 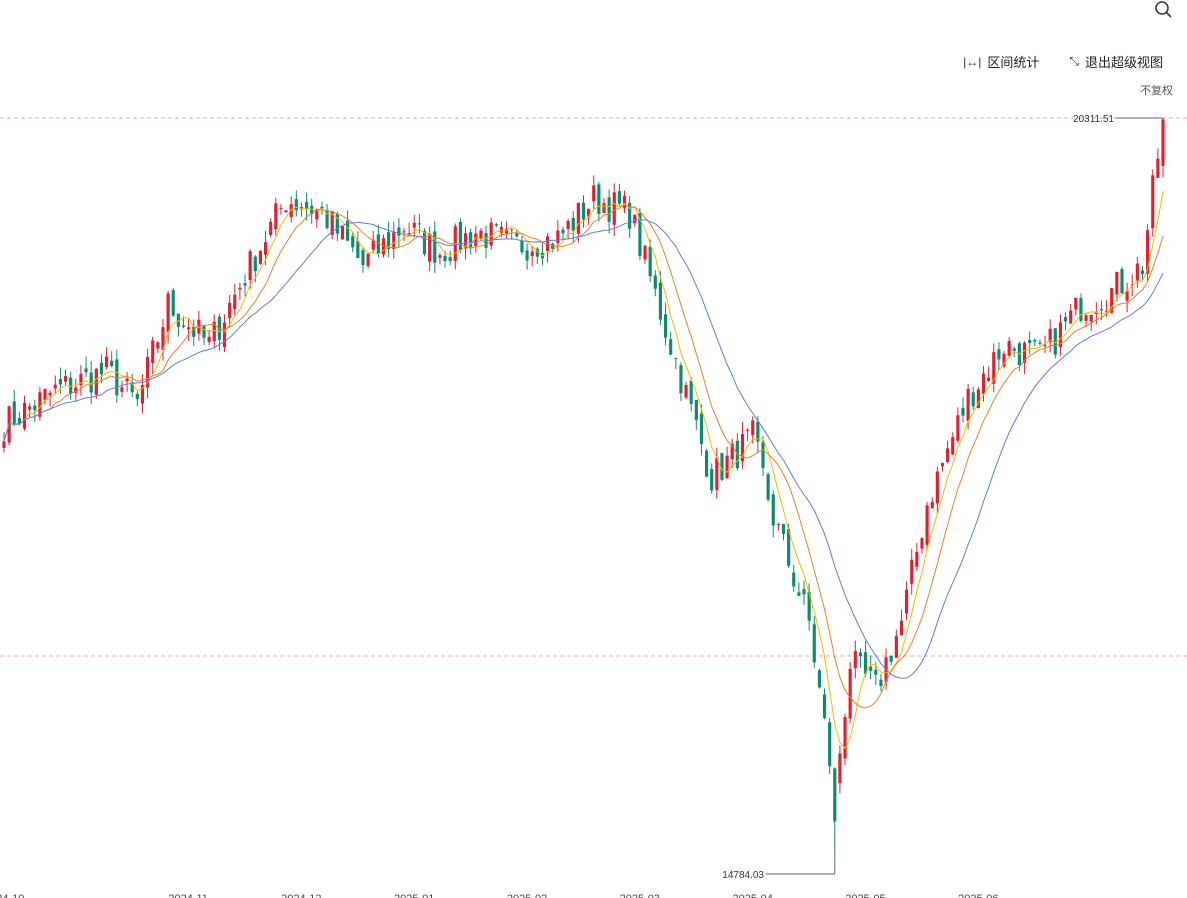 I want to click on x-tick-label: 2024-10, so click(x=12, y=895).